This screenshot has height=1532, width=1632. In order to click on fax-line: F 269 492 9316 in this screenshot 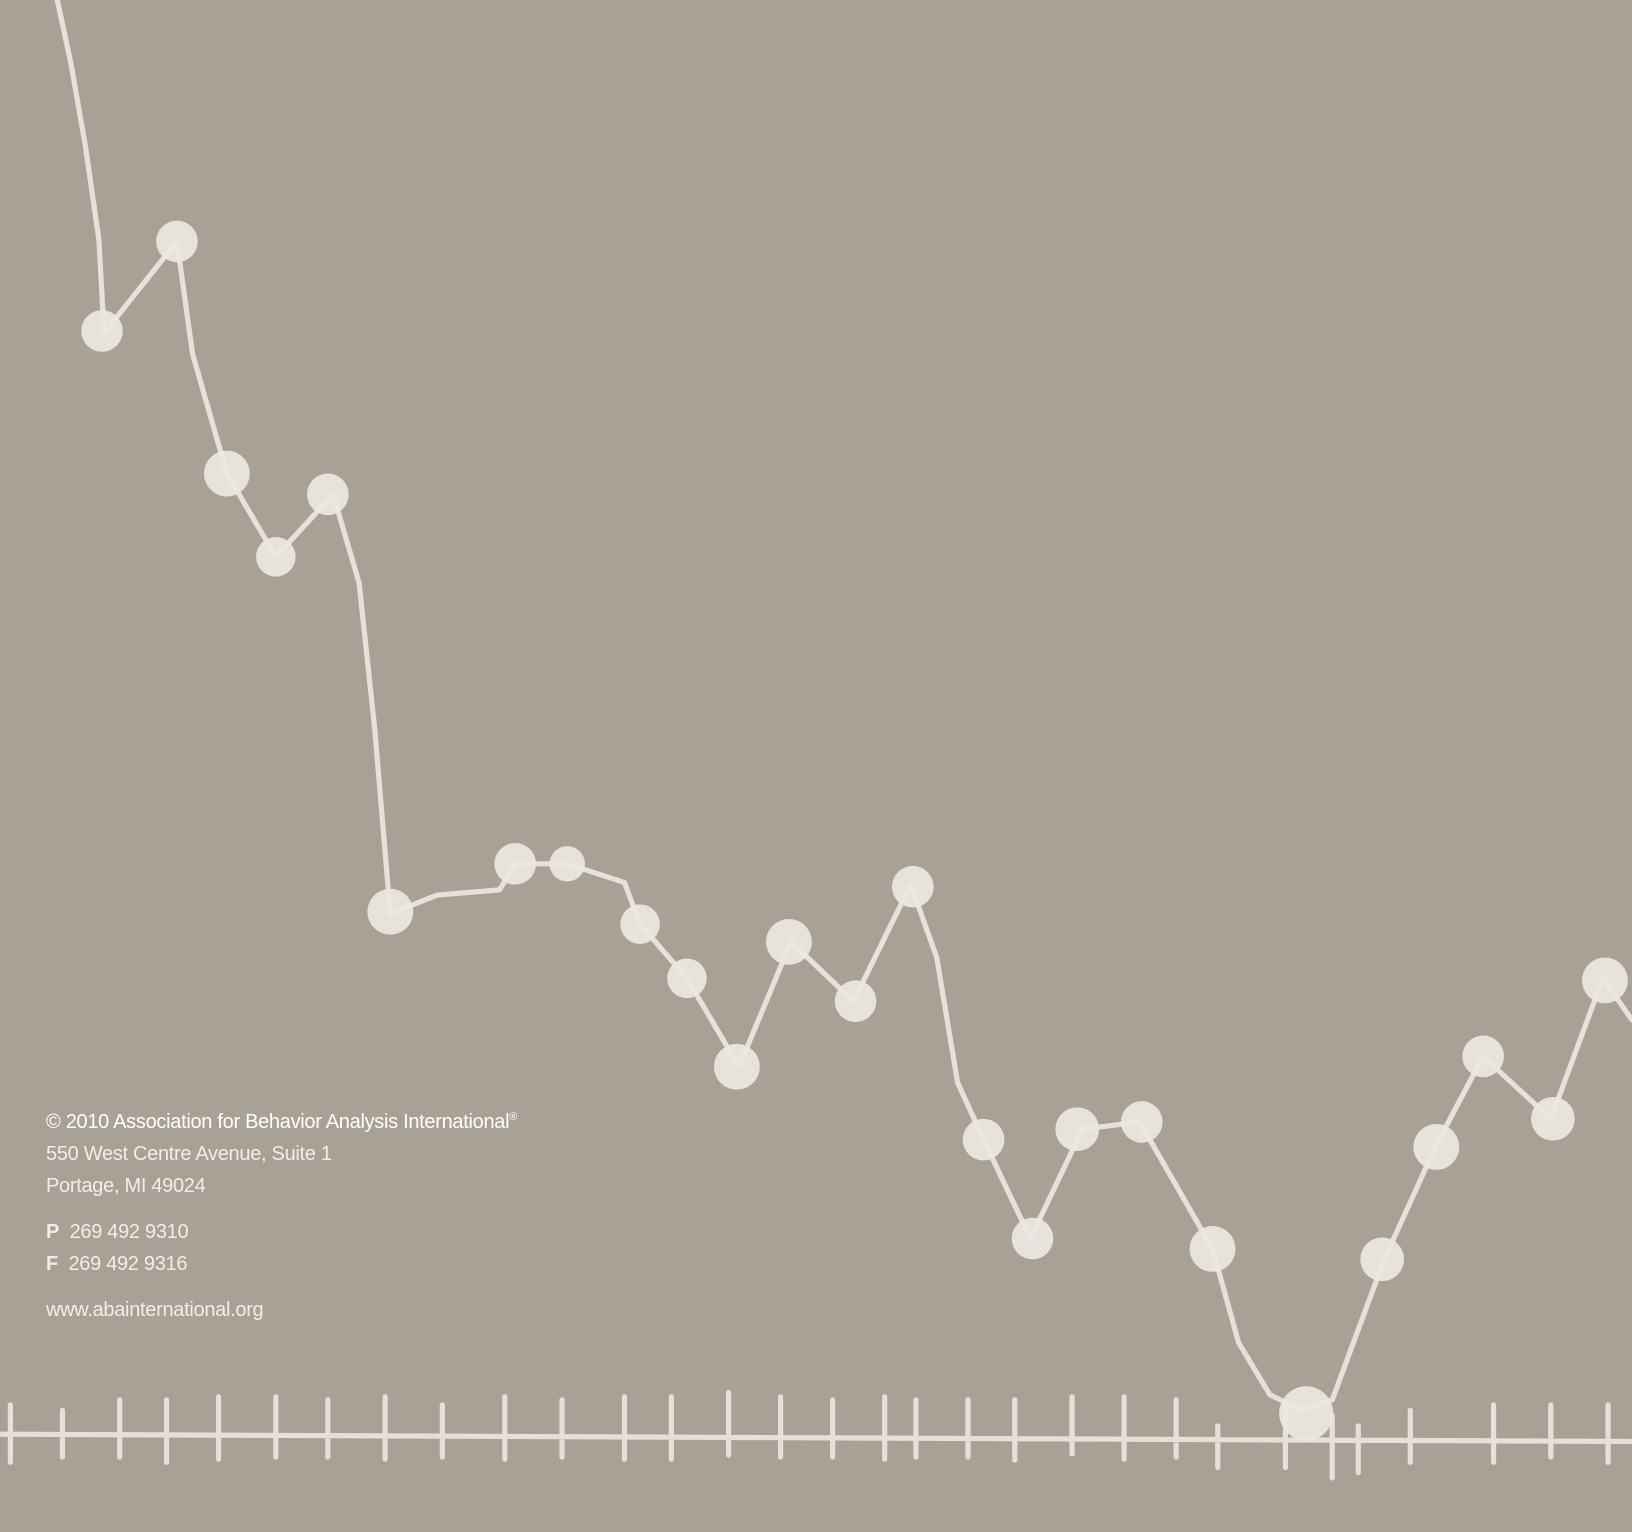, I will do `click(281, 1264)`.